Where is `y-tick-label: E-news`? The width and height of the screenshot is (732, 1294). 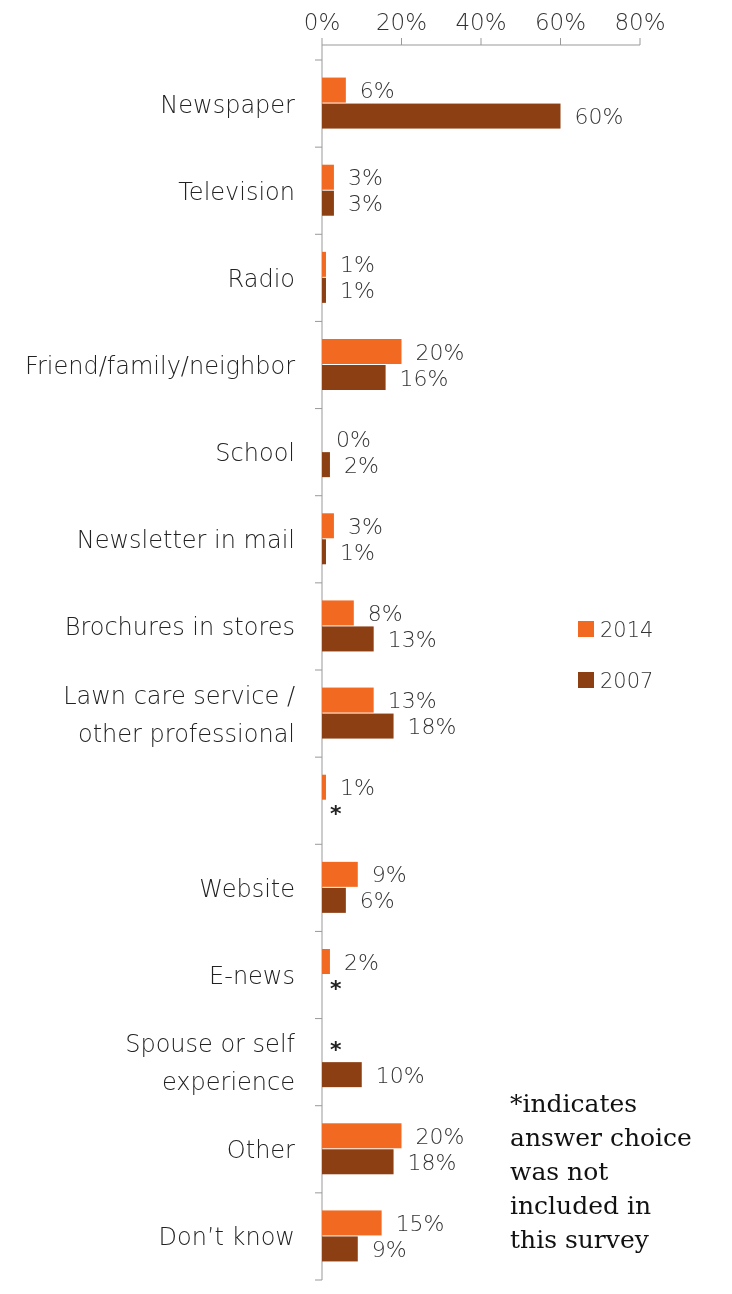 y-tick-label: E-news is located at coordinates (252, 976).